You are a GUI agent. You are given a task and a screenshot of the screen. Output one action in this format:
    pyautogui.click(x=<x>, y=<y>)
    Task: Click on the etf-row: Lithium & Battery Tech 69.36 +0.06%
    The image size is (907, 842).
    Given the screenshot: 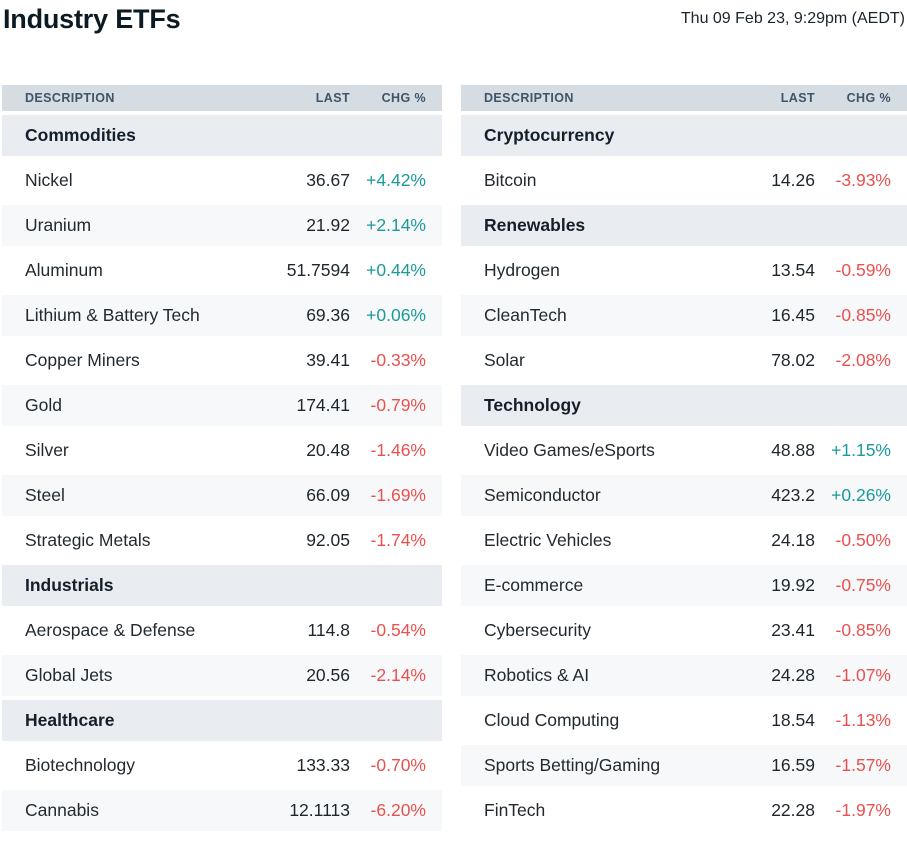 What is the action you would take?
    pyautogui.click(x=222, y=315)
    